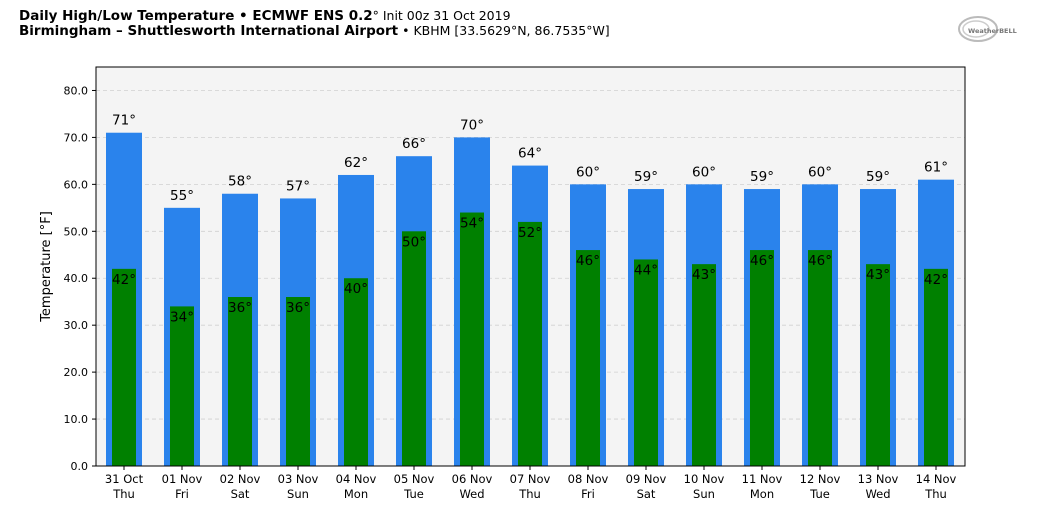 This screenshot has height=516, width=1040. What do you see at coordinates (530, 479) in the screenshot?
I see `x-tick-label-date: 07 Nov` at bounding box center [530, 479].